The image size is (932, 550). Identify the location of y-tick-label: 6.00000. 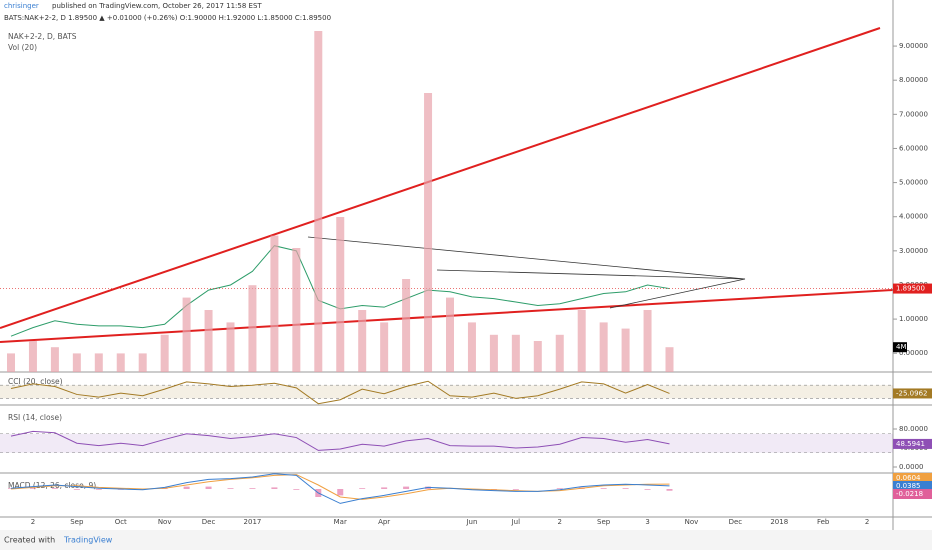
(913, 148).